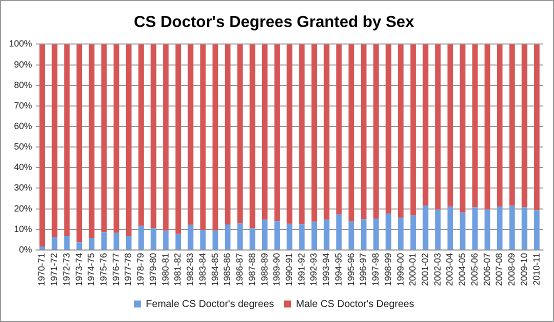 This screenshot has width=554, height=322. Describe the element at coordinates (355, 304) in the screenshot. I see `legend-label: Male CS Doctor's Degrees` at that location.